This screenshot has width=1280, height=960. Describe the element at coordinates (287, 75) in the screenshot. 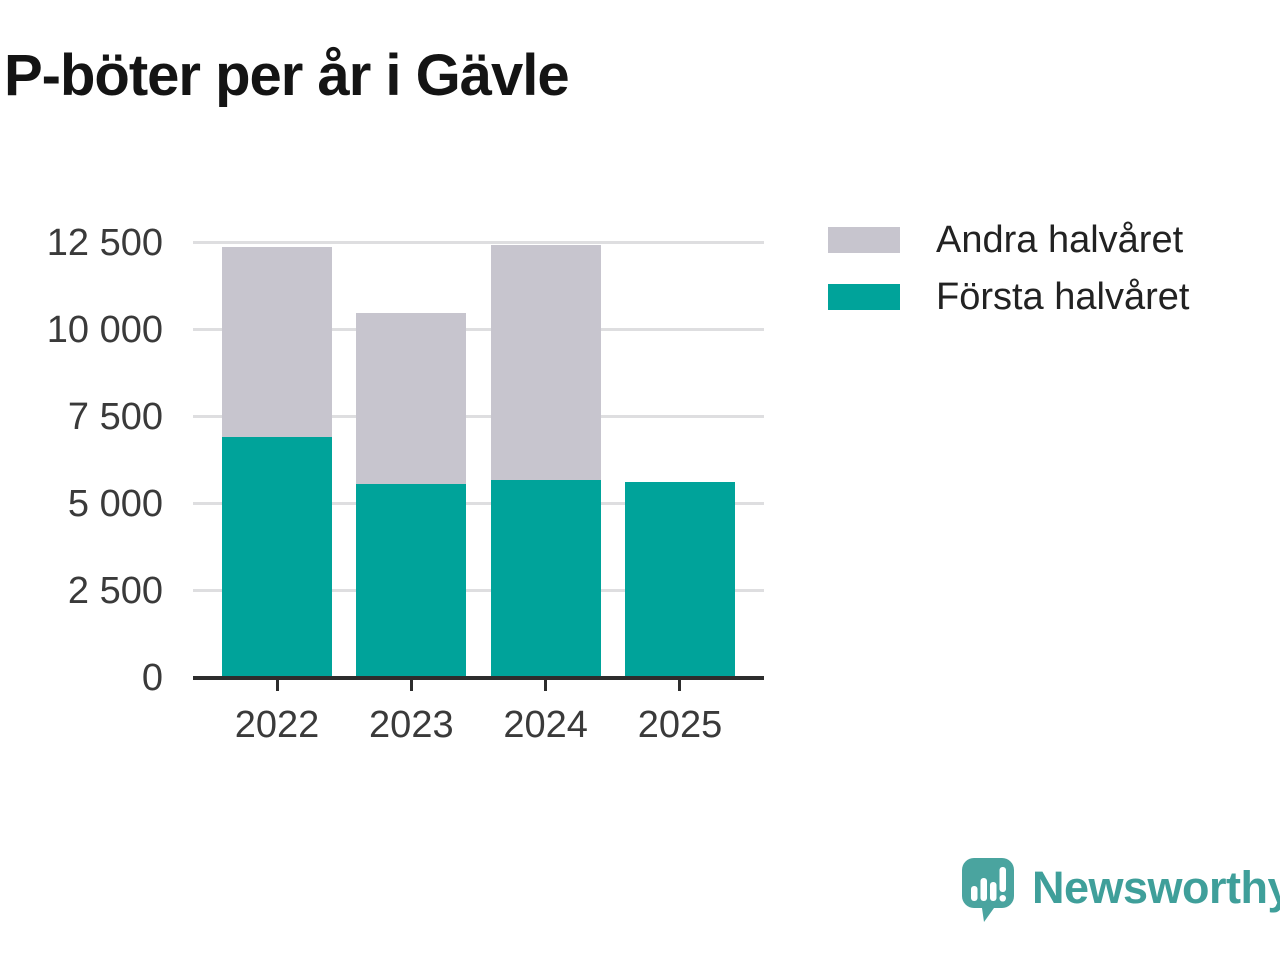

I see `chart-title: P-böter per år i Gävle` at that location.